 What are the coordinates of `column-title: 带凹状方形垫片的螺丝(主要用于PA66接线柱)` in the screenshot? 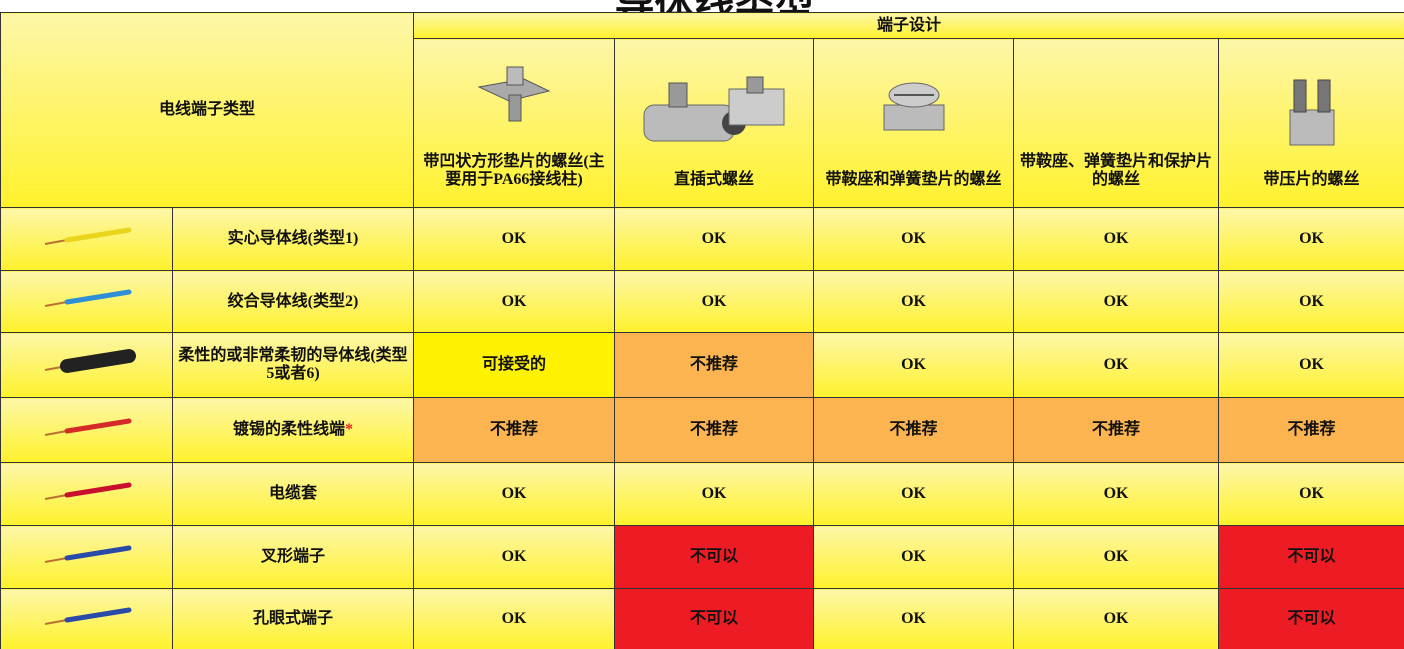 It's located at (514, 170).